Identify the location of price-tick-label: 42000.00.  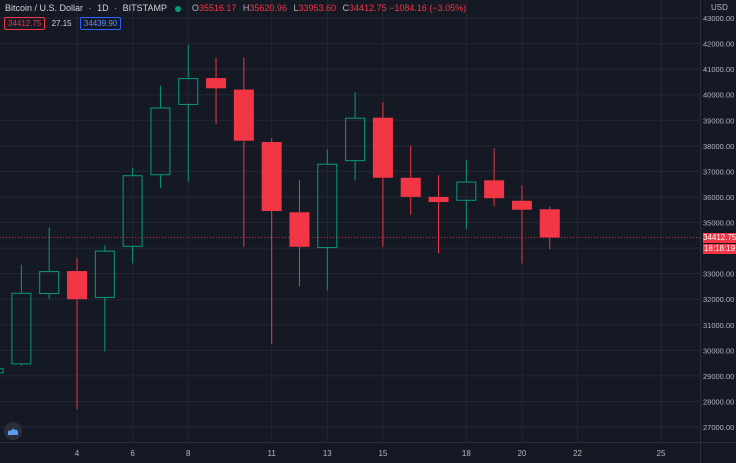
(718, 44).